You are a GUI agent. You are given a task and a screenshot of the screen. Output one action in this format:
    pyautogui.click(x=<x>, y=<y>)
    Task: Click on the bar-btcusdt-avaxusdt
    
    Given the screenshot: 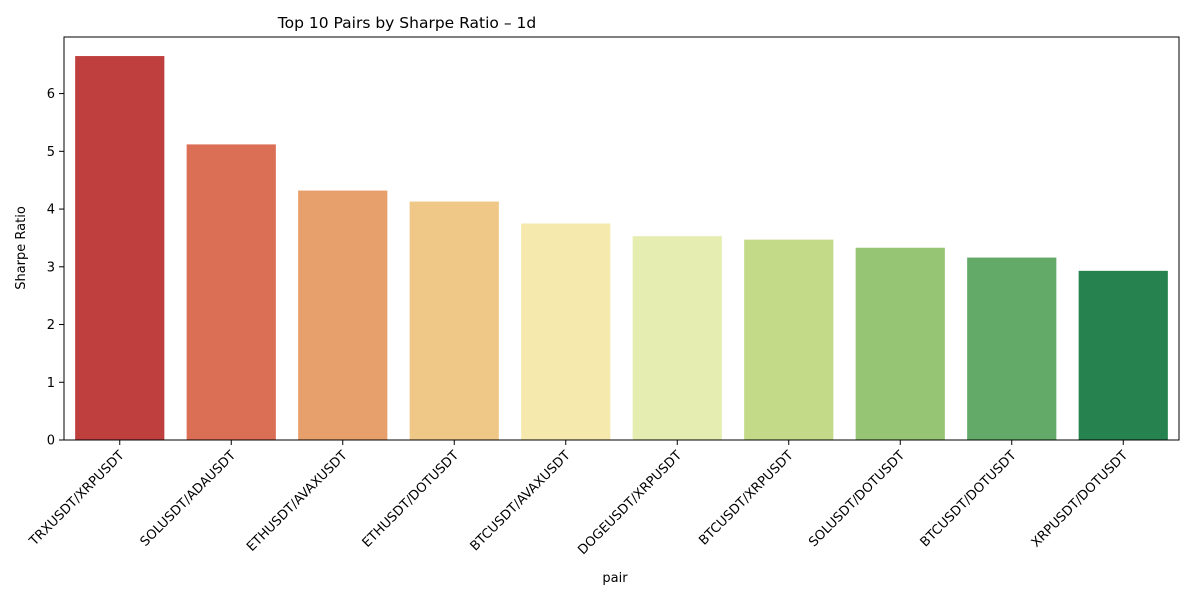 What is the action you would take?
    pyautogui.click(x=566, y=331)
    